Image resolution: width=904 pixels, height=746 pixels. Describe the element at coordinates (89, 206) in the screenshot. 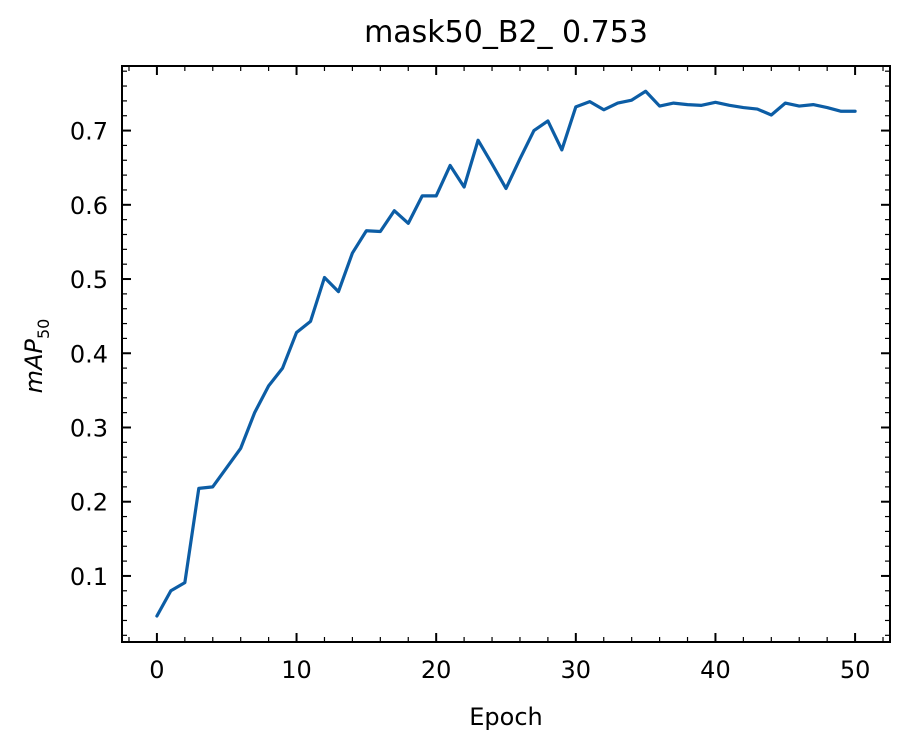

I see `y-tick-label: 0.6` at that location.